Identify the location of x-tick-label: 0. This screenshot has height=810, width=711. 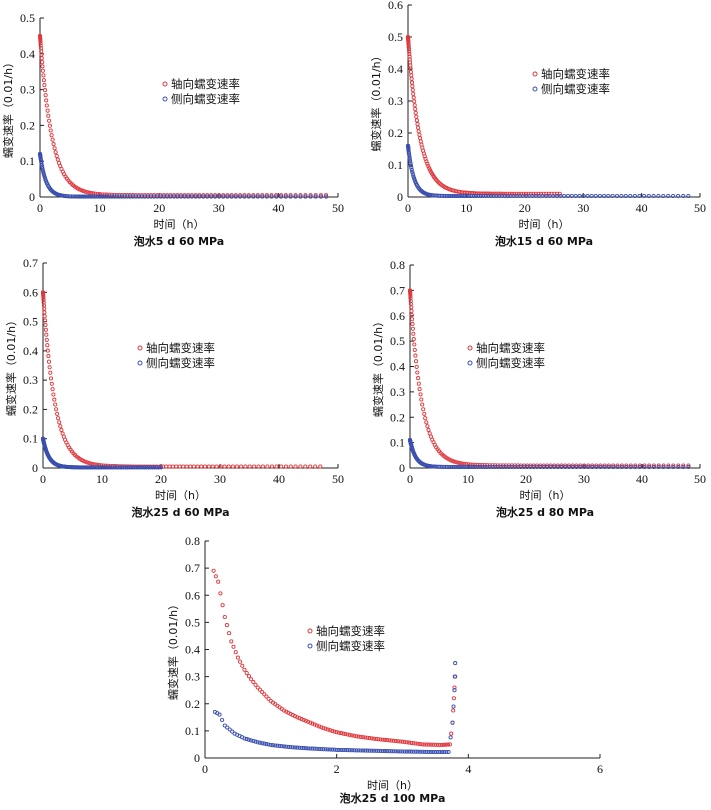
(40, 208).